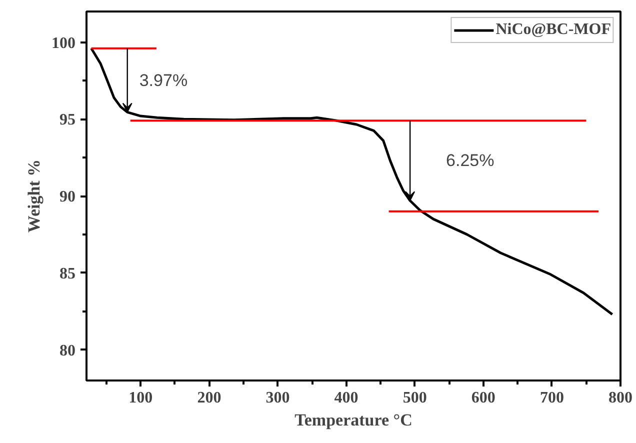 The width and height of the screenshot is (636, 443). I want to click on y-tick-label: 100, so click(64, 43).